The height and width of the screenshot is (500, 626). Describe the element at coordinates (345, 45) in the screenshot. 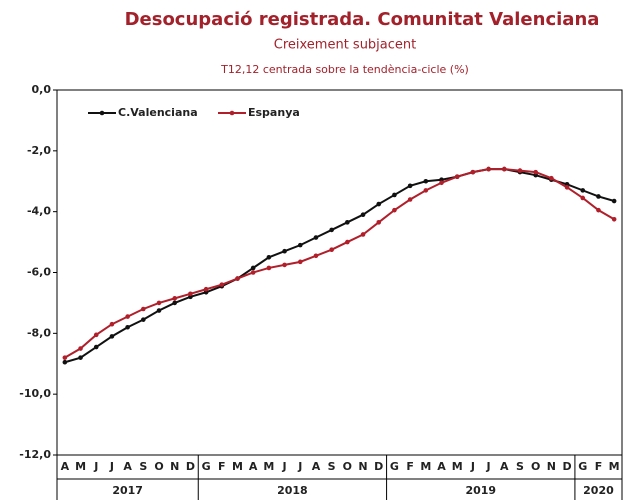

I see `chart-subtitle: Creixement subjacent` at that location.